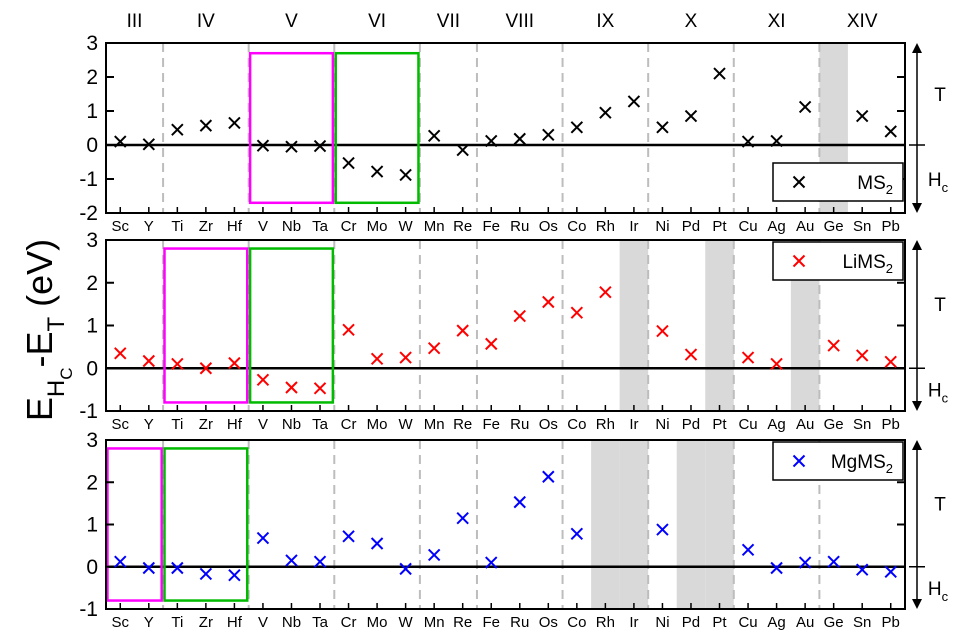 The height and width of the screenshot is (635, 957). I want to click on group-labels: III IV V VI VII VIII IX X XI XIV, so click(502, 21).